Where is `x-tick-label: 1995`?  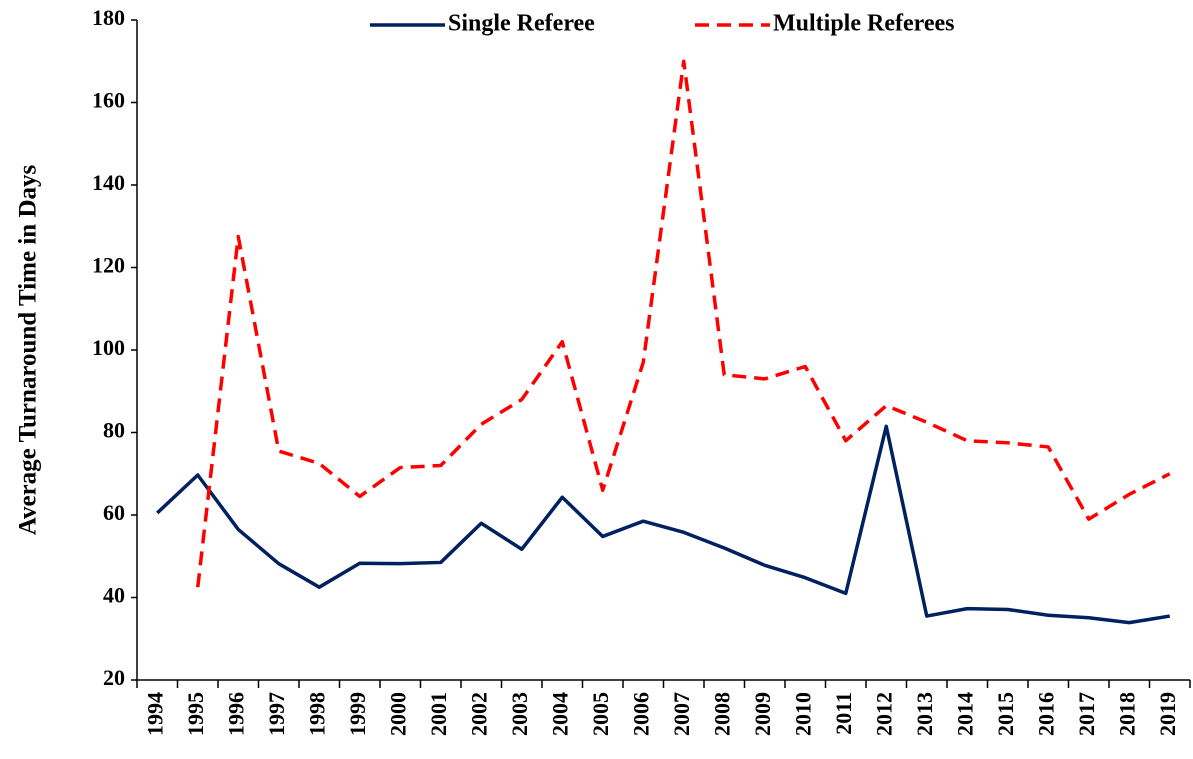 x-tick-label: 1995 is located at coordinates (195, 714).